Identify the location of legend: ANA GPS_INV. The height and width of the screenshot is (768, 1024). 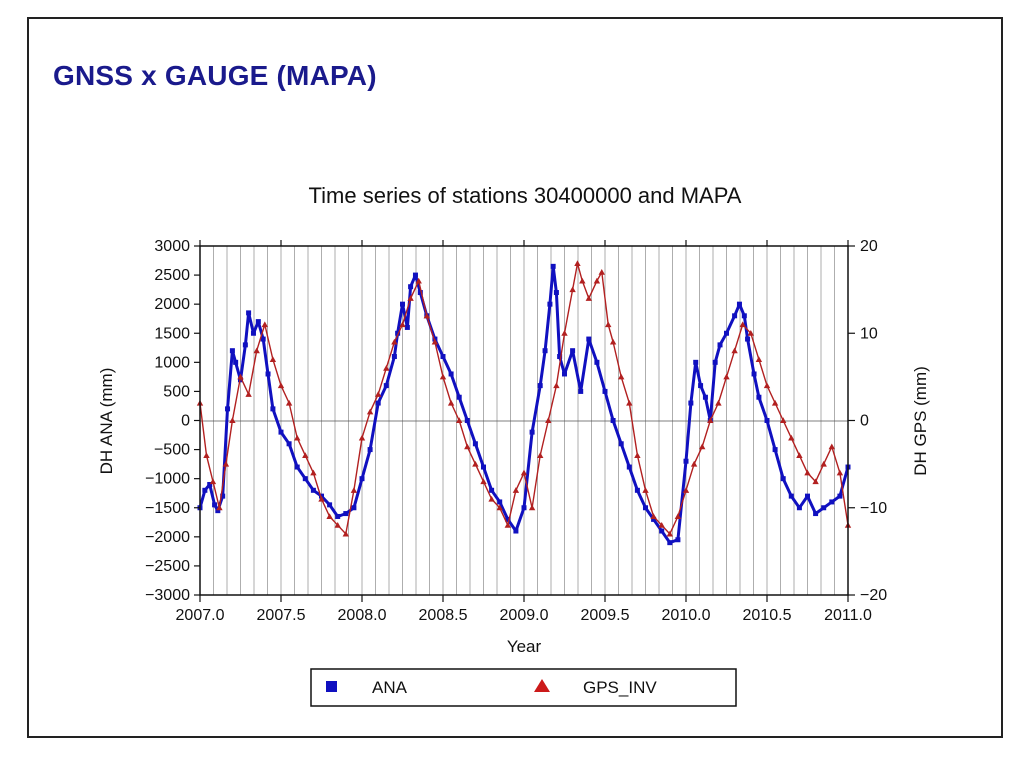
(523, 687).